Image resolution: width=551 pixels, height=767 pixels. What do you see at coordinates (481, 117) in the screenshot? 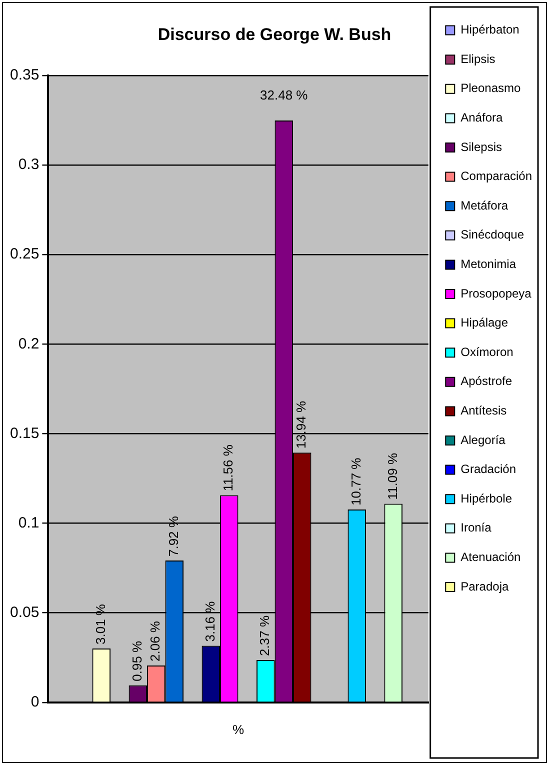
I see `legend-label: Anáfora` at bounding box center [481, 117].